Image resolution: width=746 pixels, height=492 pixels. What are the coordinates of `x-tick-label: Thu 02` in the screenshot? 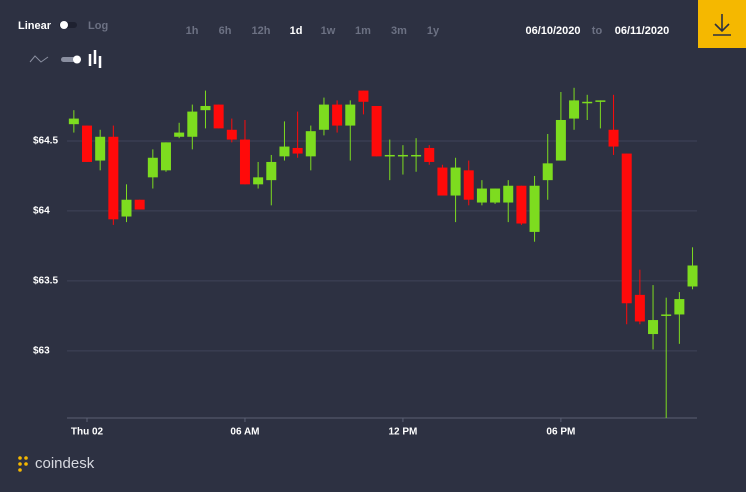 It's located at (87, 432).